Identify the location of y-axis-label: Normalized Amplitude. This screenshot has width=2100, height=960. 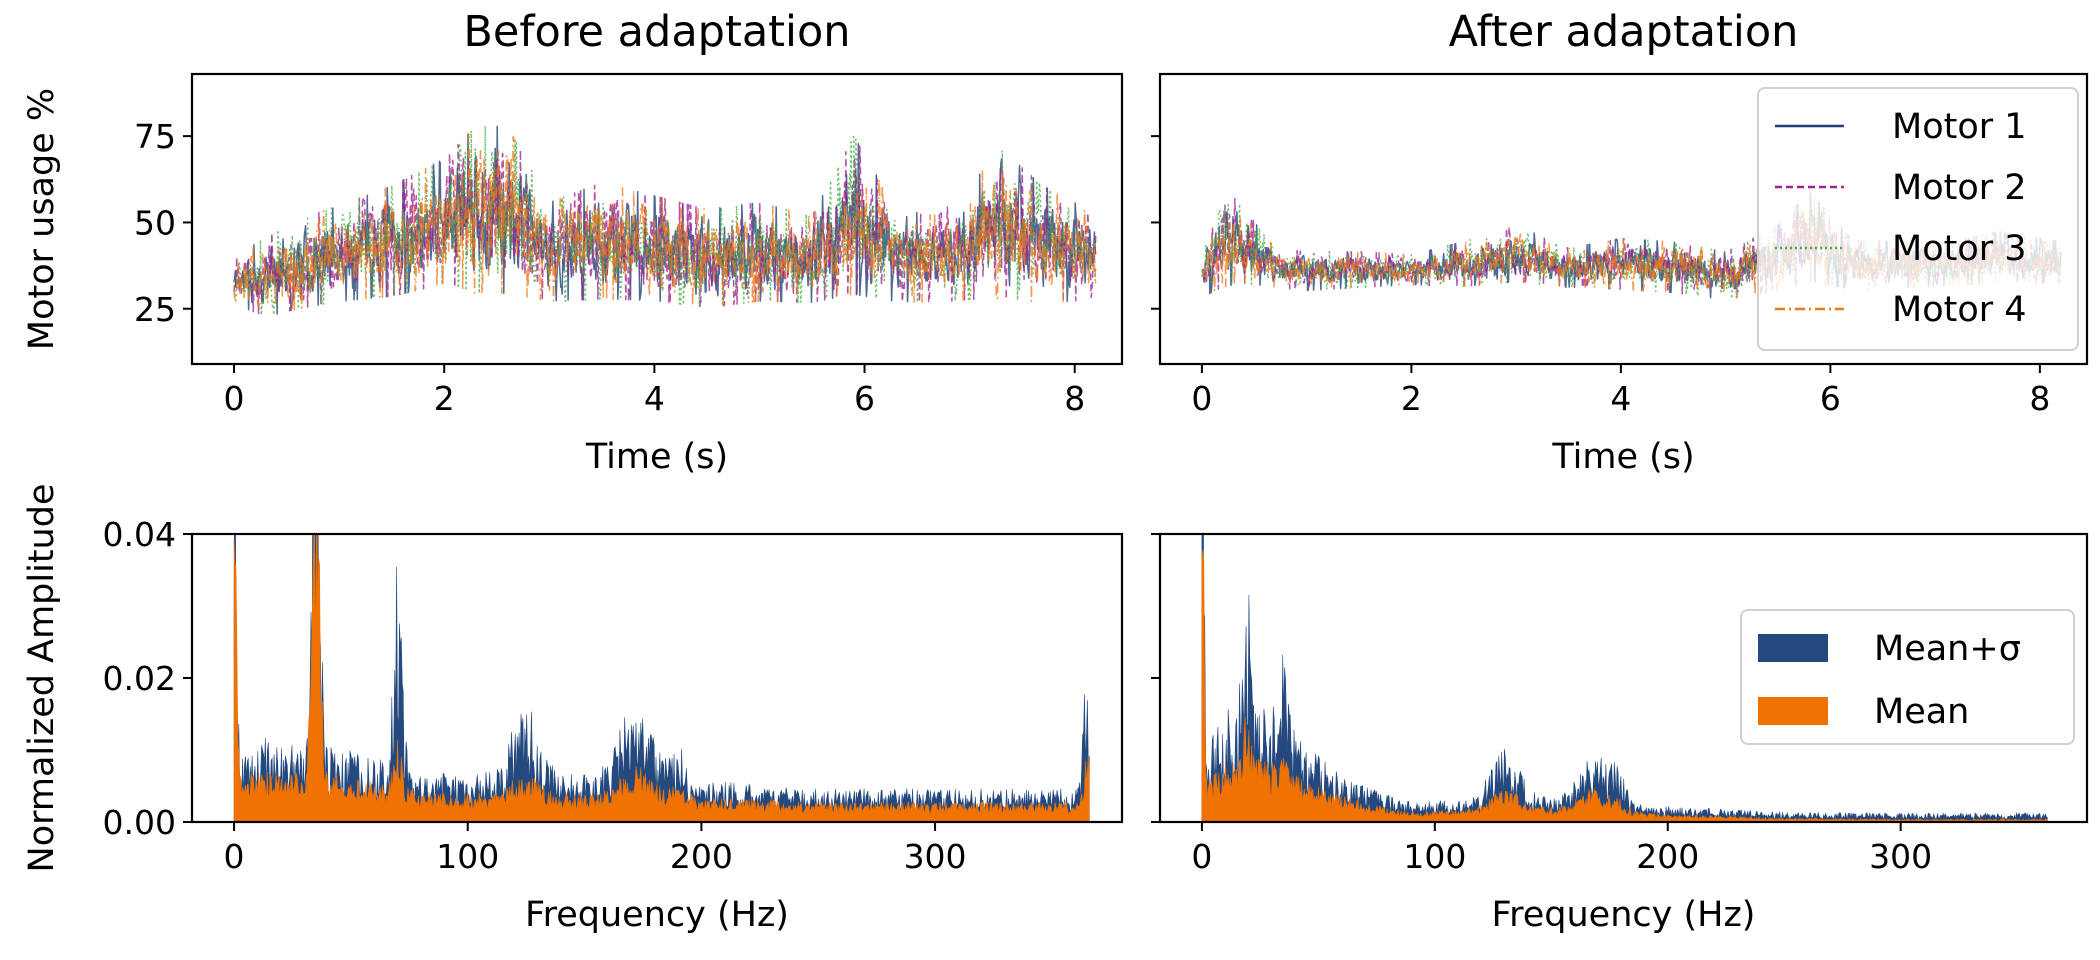
(42, 678).